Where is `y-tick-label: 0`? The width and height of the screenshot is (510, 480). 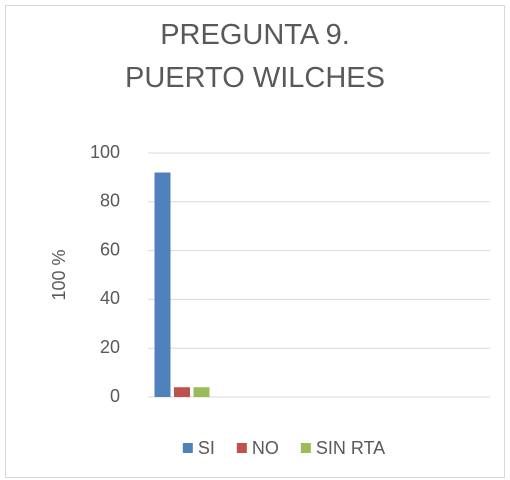
y-tick-label: 0 is located at coordinates (115, 396).